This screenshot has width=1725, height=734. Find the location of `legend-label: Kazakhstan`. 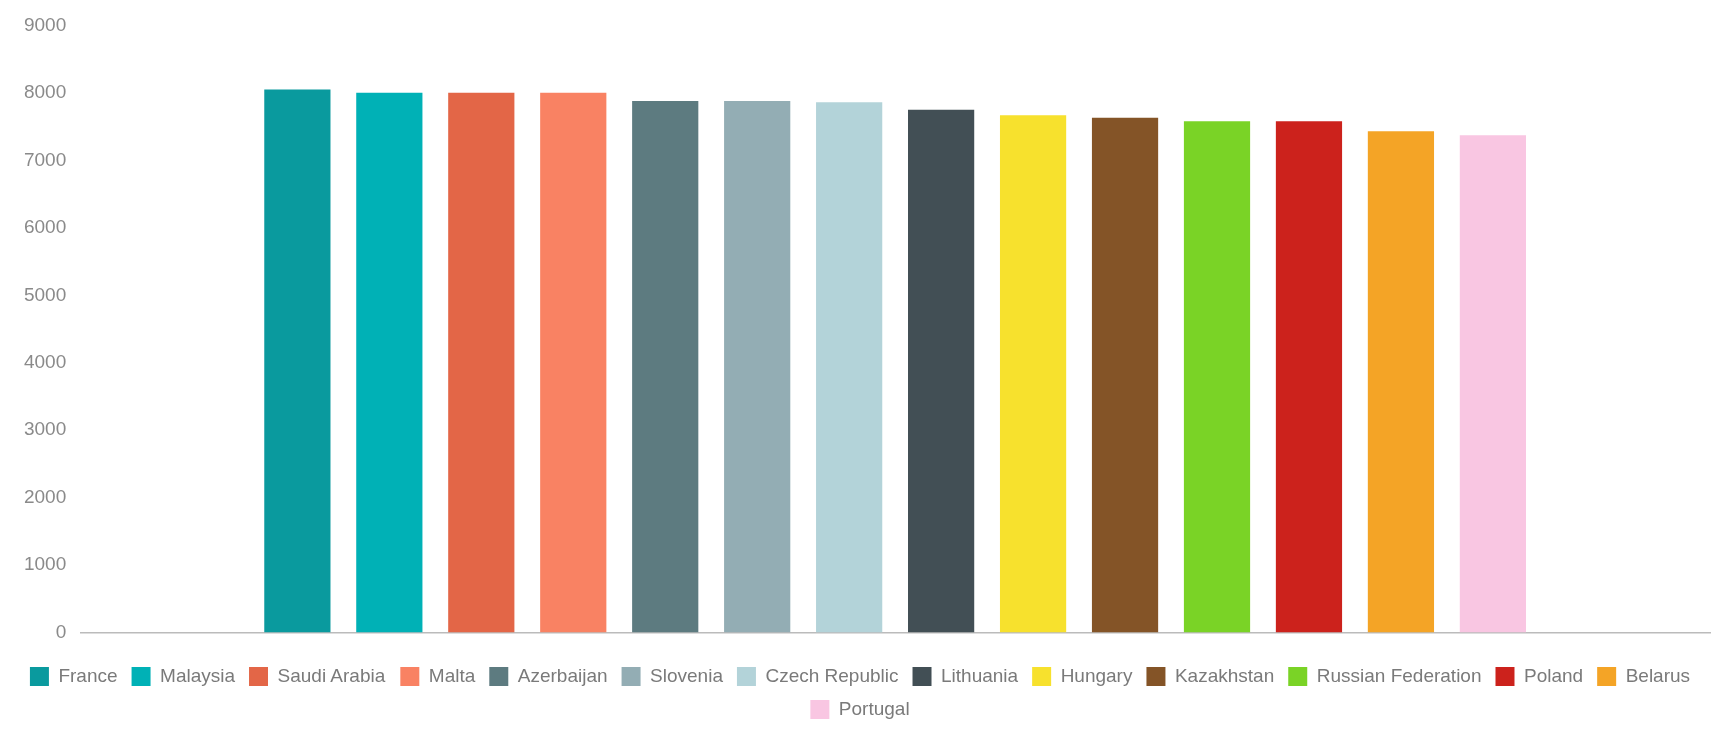

legend-label: Kazakhstan is located at coordinates (1224, 675).